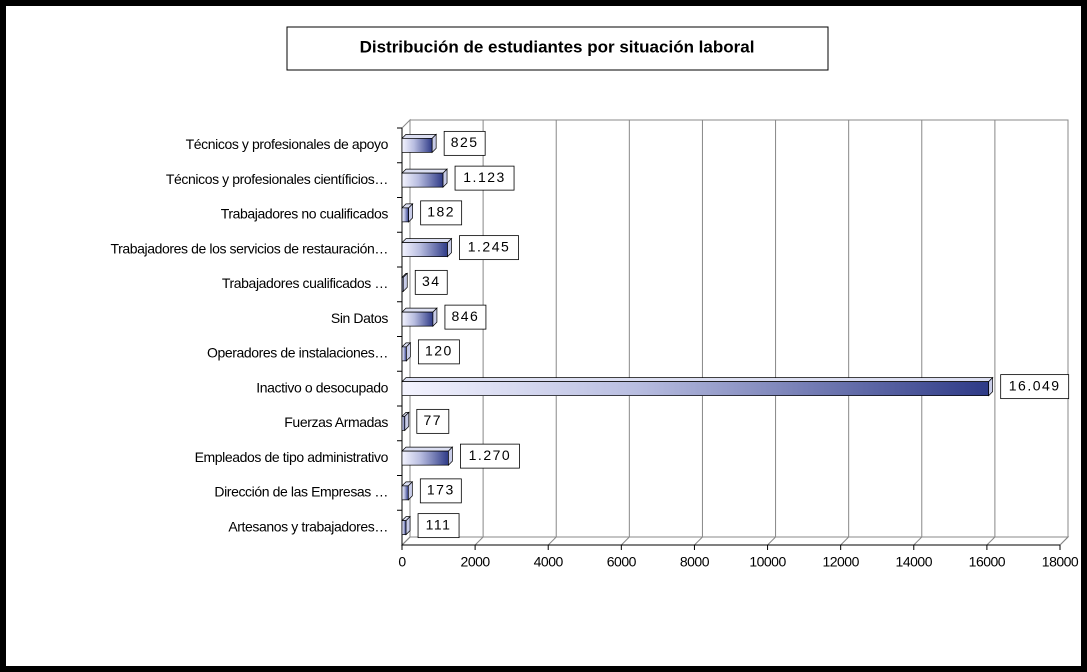  Describe the element at coordinates (305, 214) in the screenshot. I see `y-tick-label: Trabajadores no cualificados` at that location.